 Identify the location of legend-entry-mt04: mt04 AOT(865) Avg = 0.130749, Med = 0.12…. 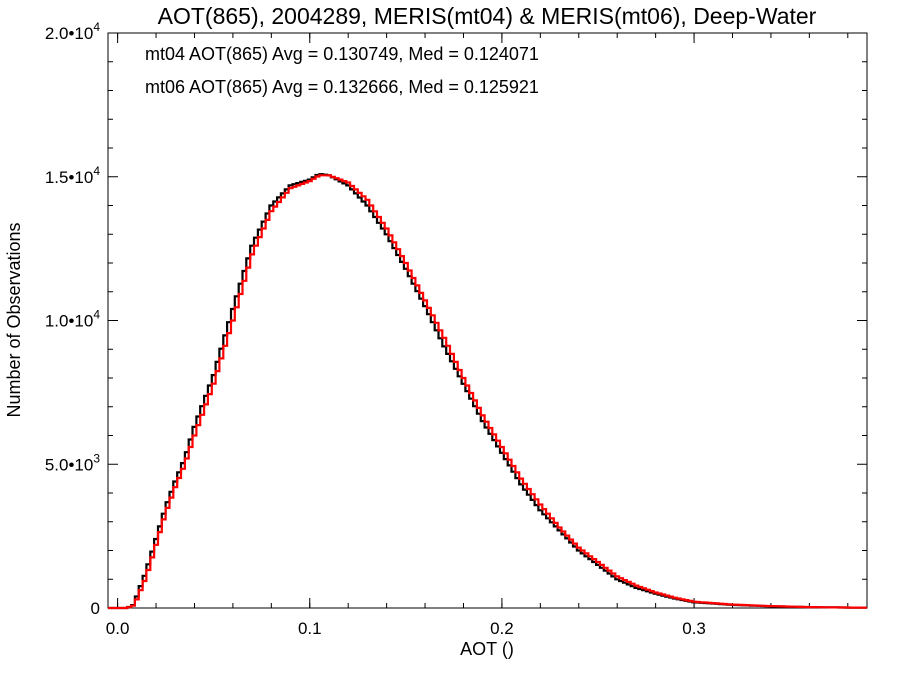
(342, 54).